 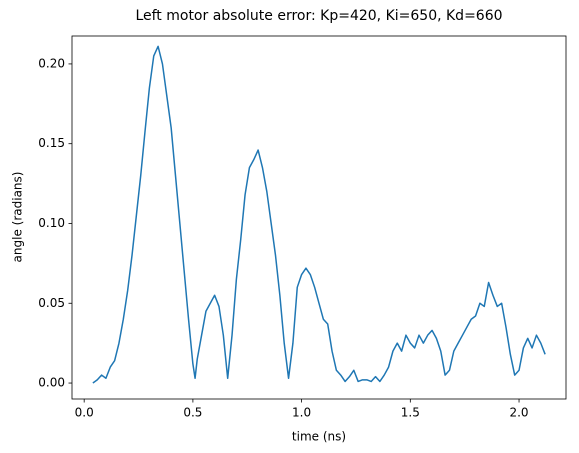 I want to click on x-tick-label: 1.0, so click(x=301, y=413).